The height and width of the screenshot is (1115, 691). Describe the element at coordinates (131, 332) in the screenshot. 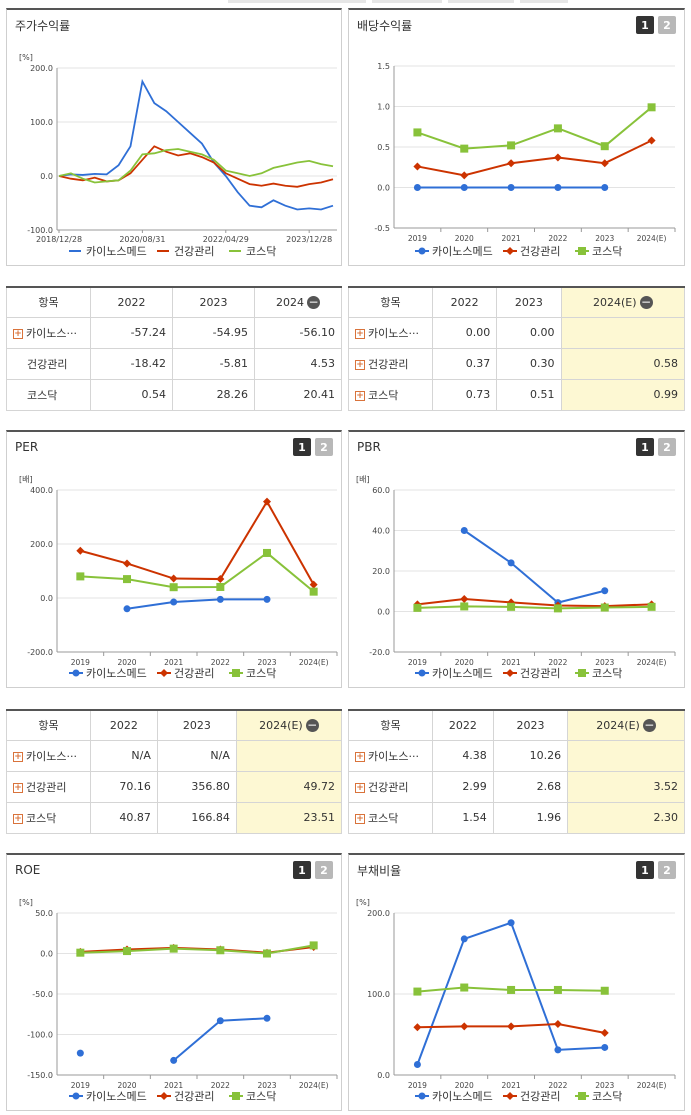

I see `table-cell: -57.24` at that location.